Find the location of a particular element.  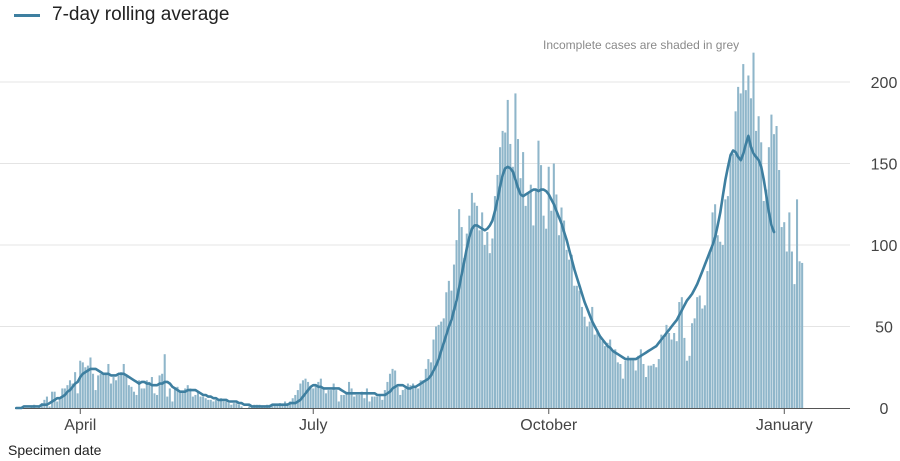

x-axis-label: Specimen date is located at coordinates (55, 450).